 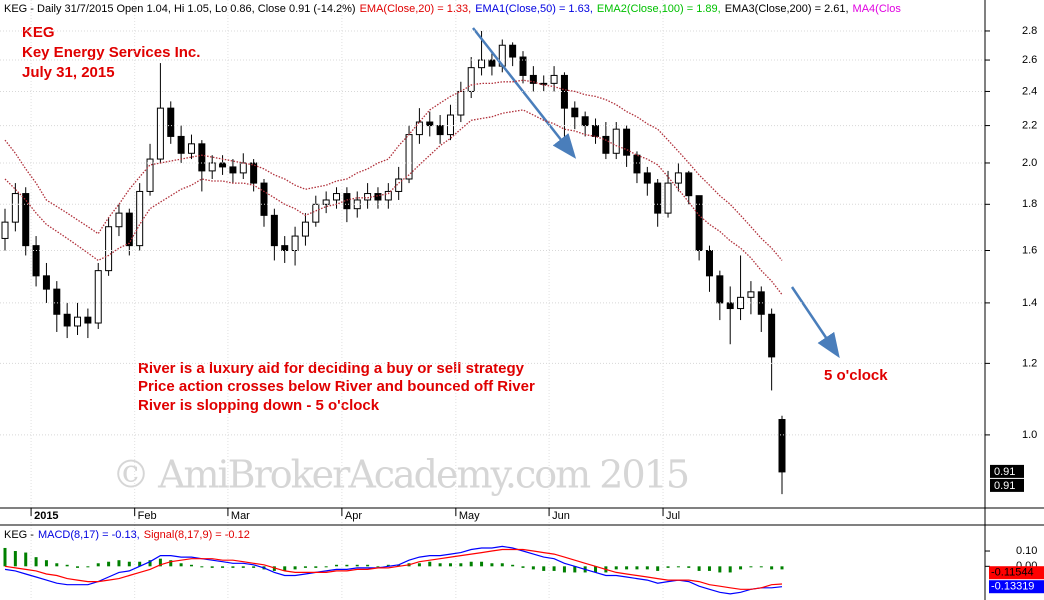 I want to click on x-tick-label: Jul, so click(x=673, y=516).